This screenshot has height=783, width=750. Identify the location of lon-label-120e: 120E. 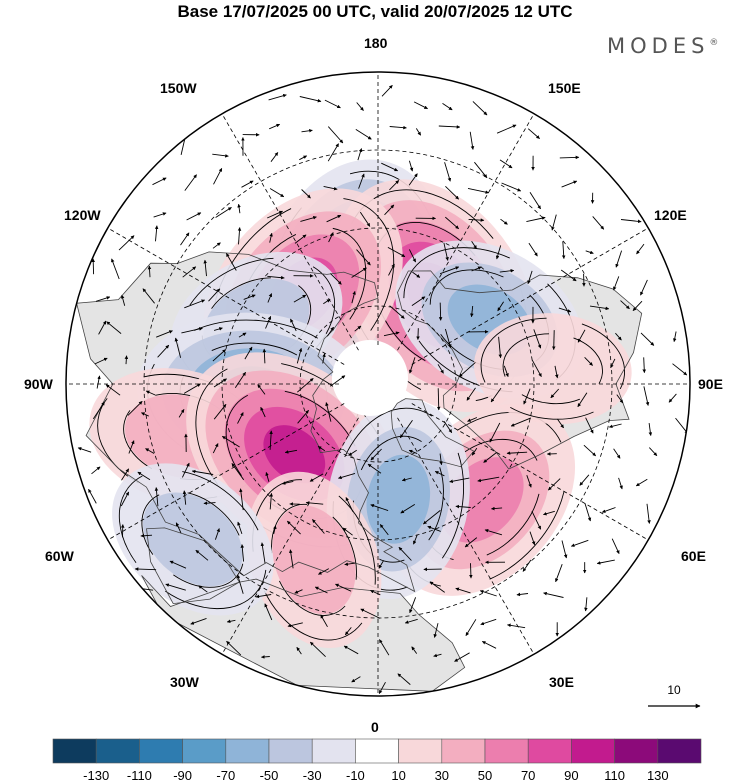
(670, 215).